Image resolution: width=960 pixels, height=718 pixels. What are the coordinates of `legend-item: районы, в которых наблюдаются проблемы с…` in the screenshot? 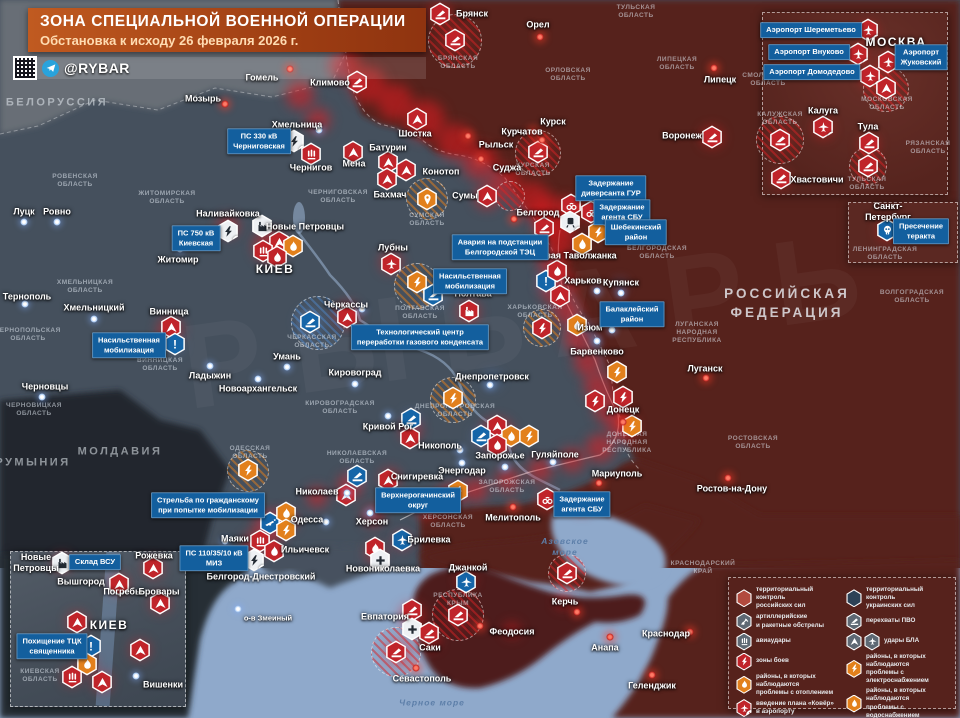 It's located at (897, 702).